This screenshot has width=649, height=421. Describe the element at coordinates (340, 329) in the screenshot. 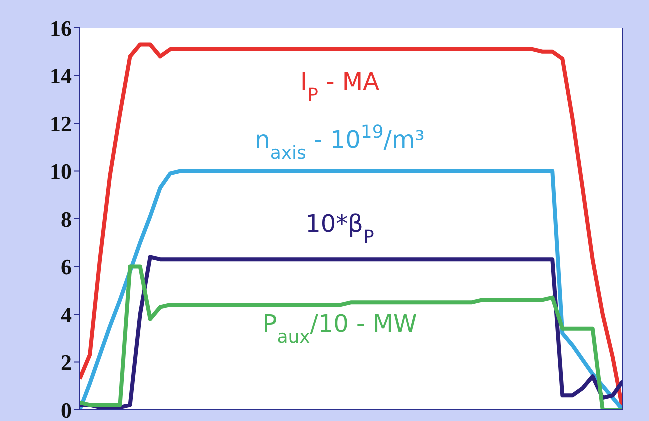

I see `series-label: P$_{aux}$/10 - MW` at that location.